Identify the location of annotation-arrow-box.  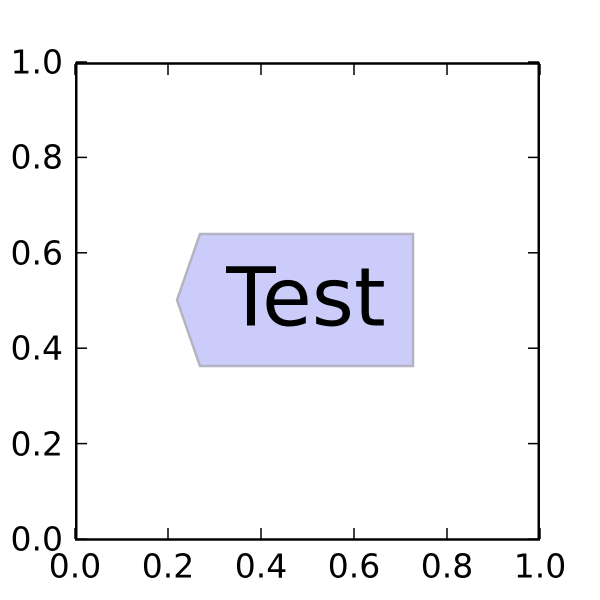
(295, 300).